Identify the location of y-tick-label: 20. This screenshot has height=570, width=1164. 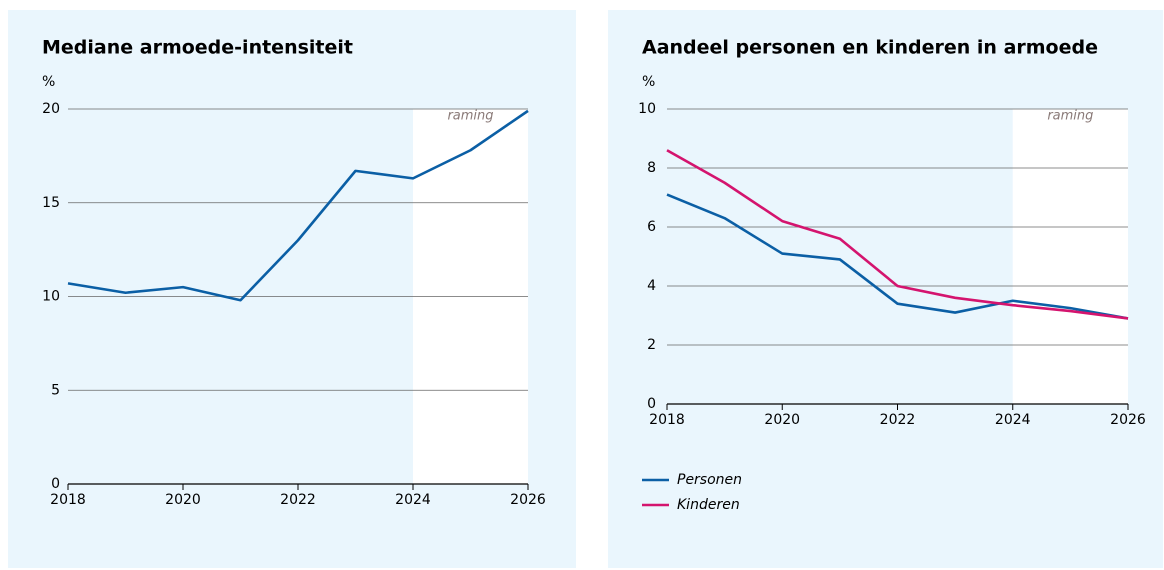
(51, 109).